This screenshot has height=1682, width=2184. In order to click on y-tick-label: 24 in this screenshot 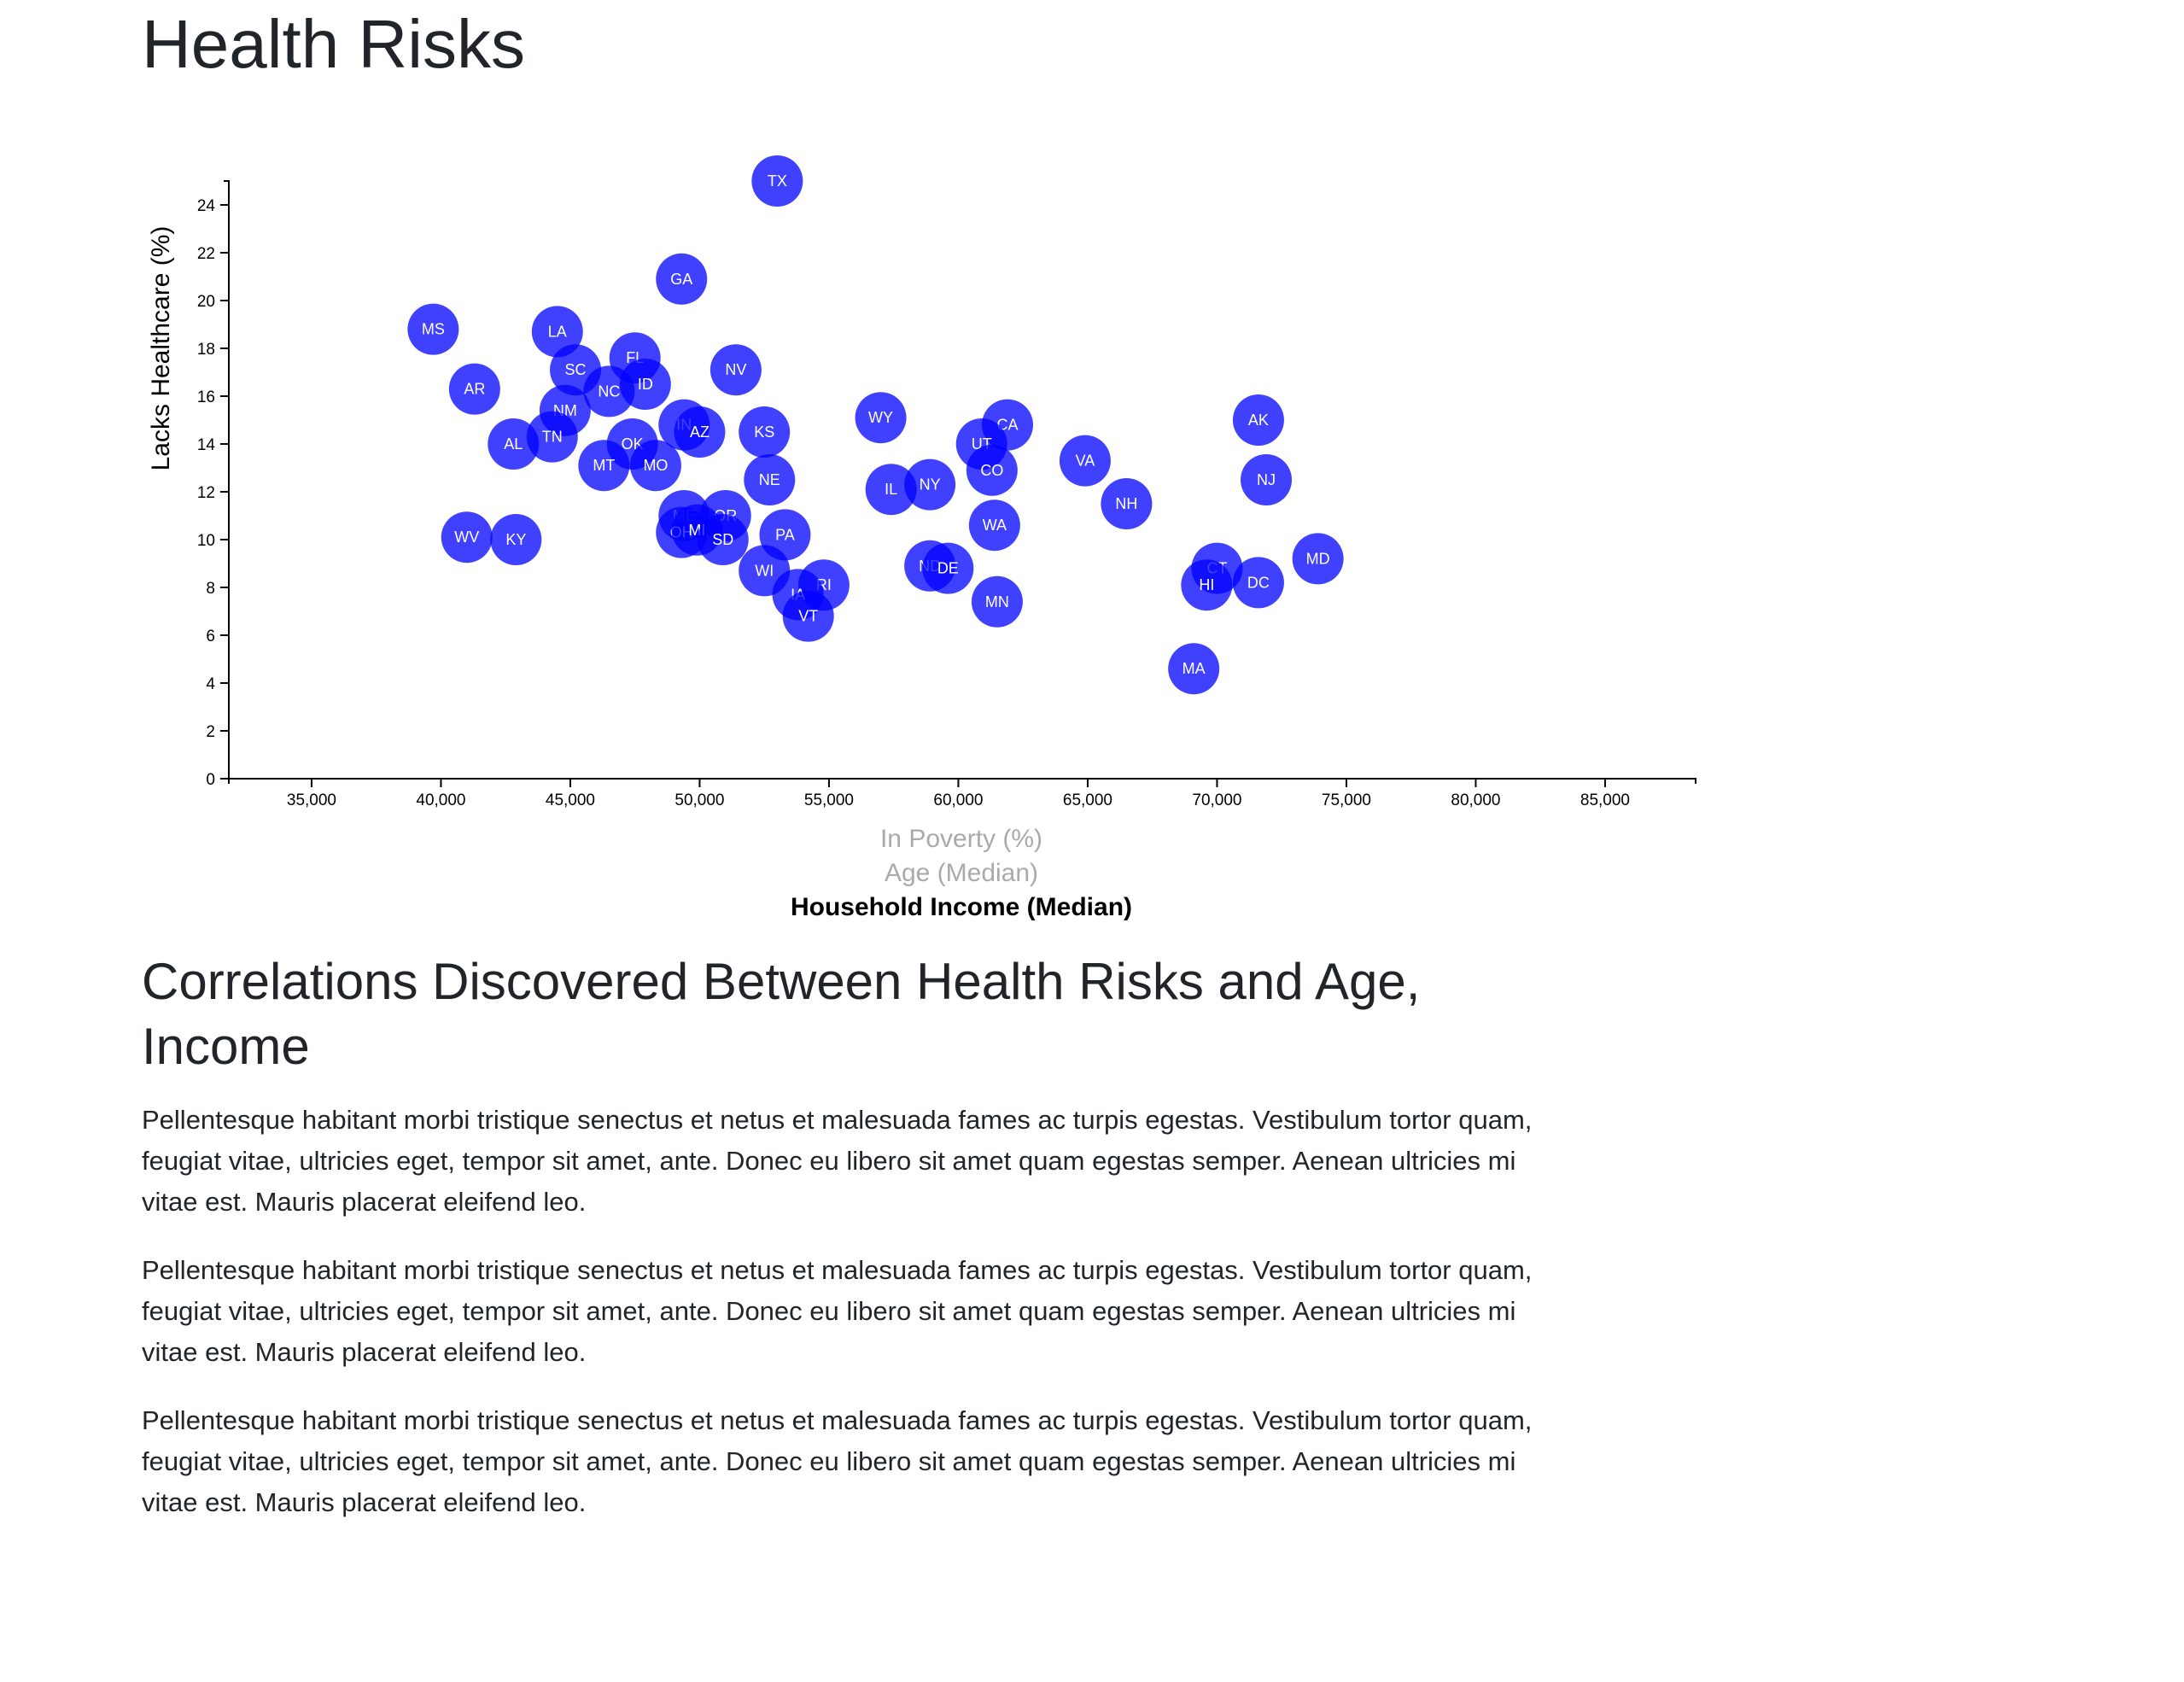, I will do `click(207, 206)`.